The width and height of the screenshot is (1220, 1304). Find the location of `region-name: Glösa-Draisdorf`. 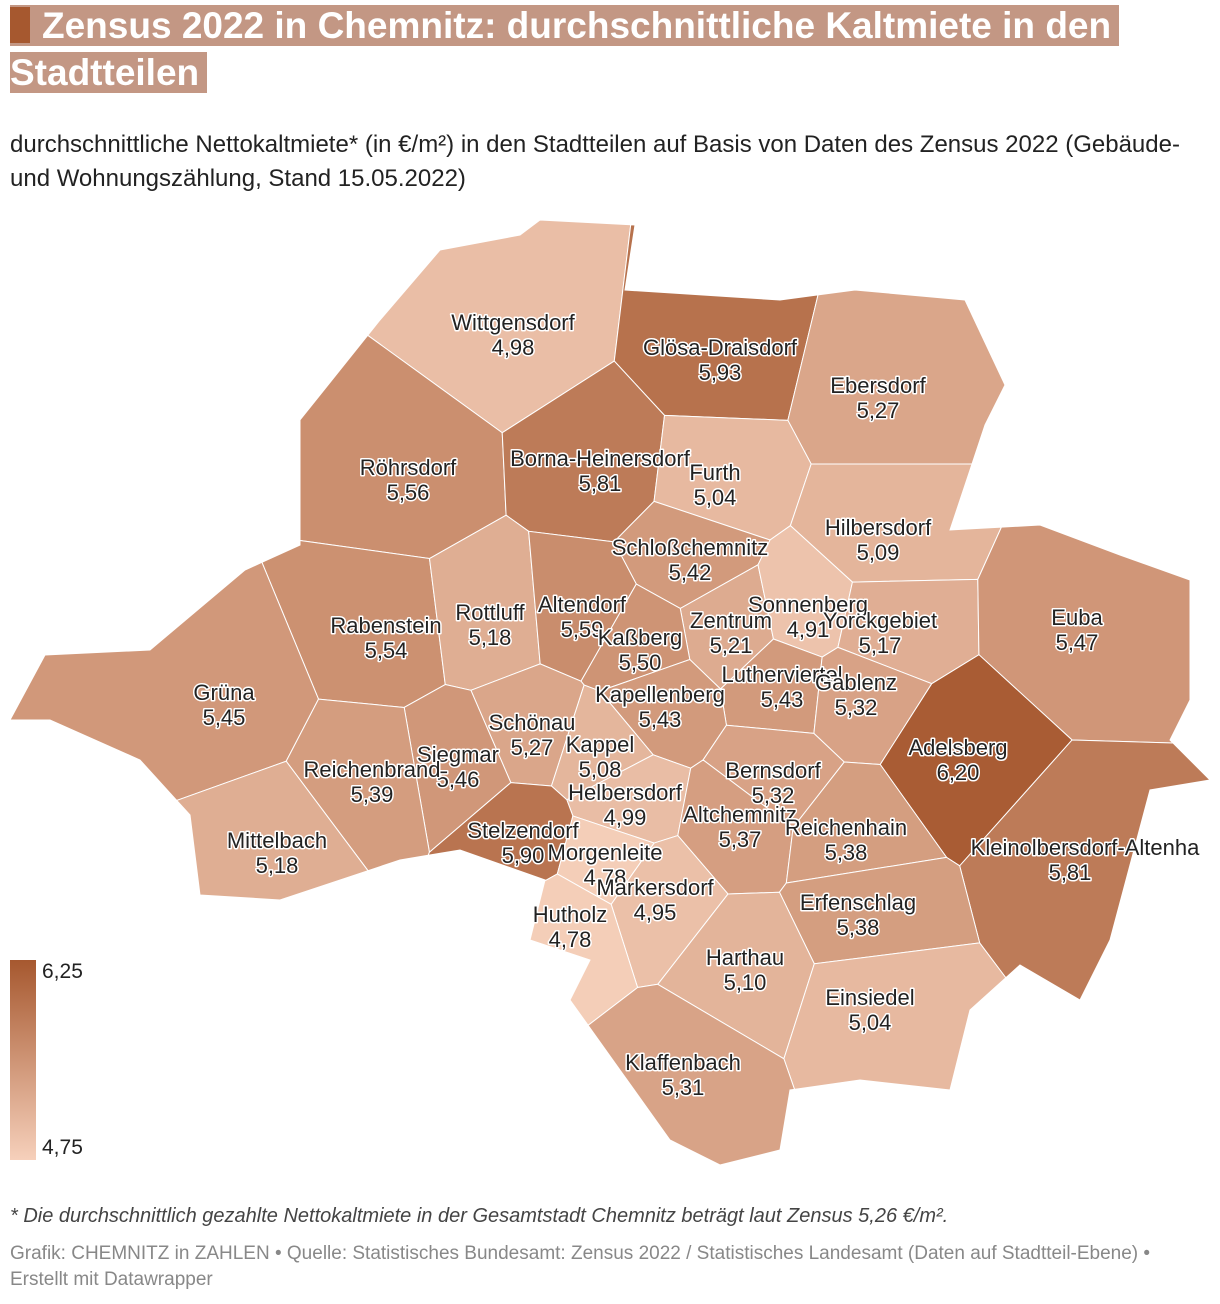

region-name: Glösa-Draisdorf is located at coordinates (720, 347).